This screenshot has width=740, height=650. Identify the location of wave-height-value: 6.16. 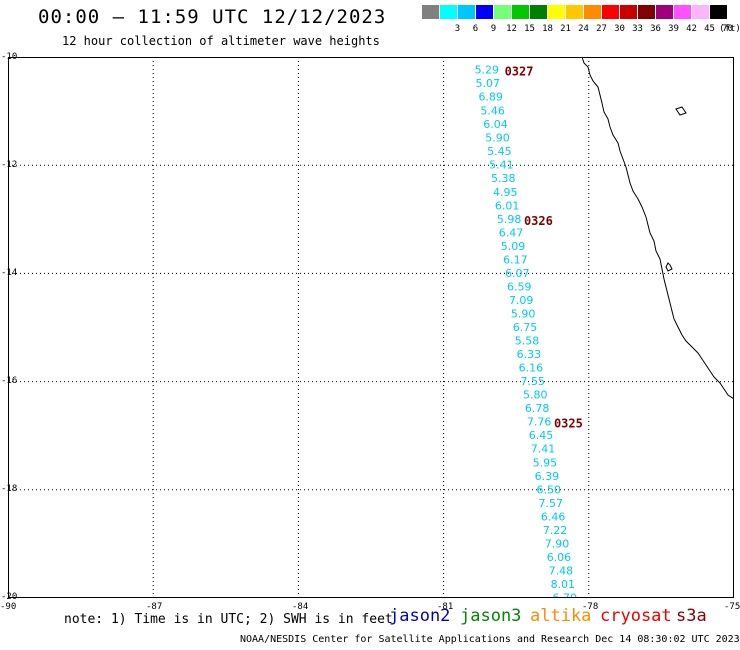
(531, 368).